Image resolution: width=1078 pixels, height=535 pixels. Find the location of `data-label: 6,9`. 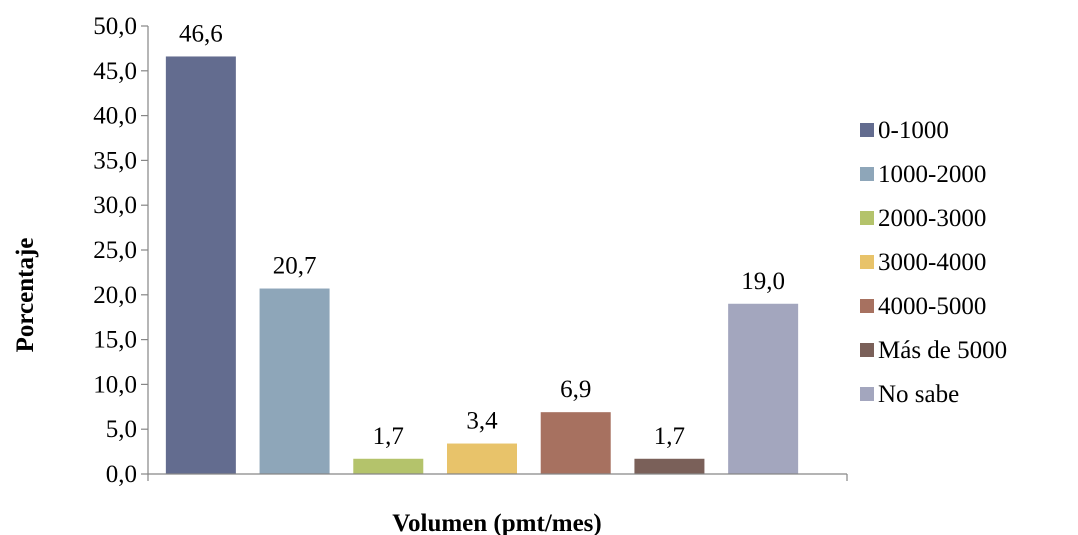

data-label: 6,9 is located at coordinates (575, 389).